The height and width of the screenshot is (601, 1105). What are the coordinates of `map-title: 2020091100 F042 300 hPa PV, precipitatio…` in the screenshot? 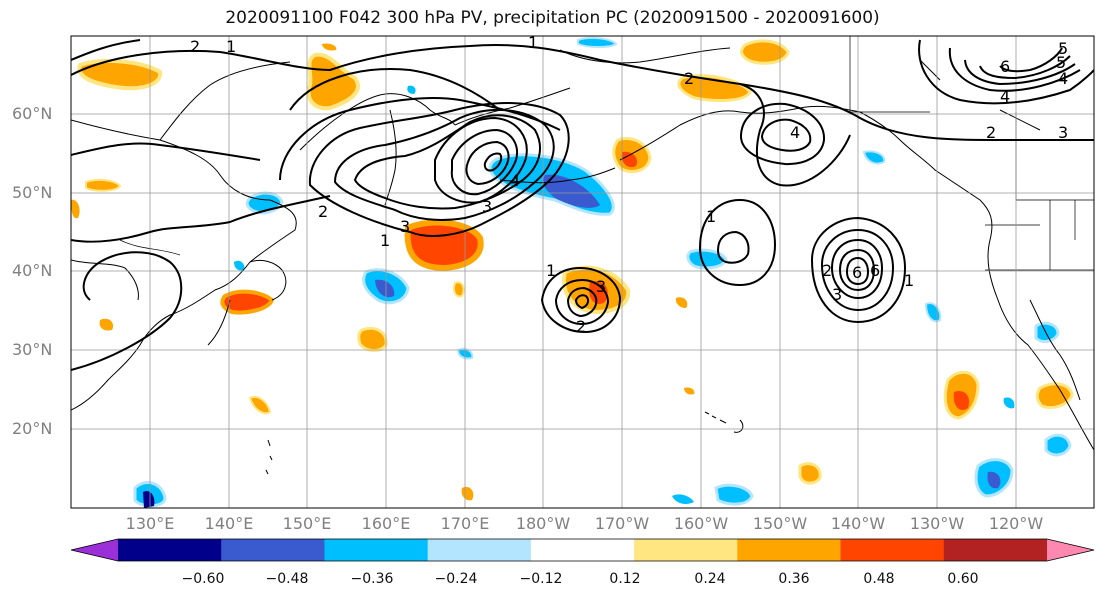 It's located at (552, 18).